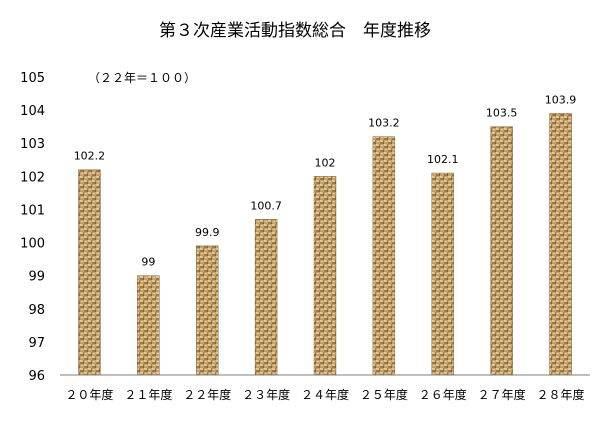  Describe the element at coordinates (561, 99) in the screenshot. I see `data-label: 103.9` at that location.